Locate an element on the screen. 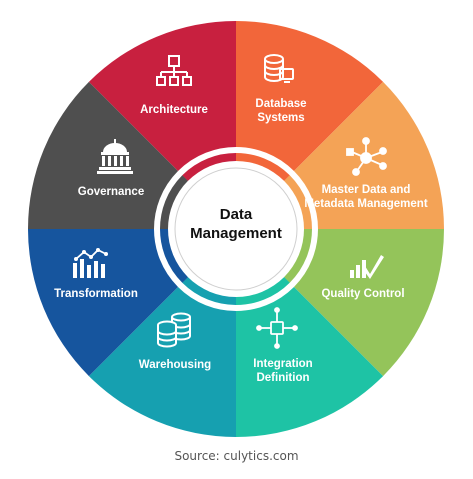  ring-warehousing is located at coordinates (209, 291).